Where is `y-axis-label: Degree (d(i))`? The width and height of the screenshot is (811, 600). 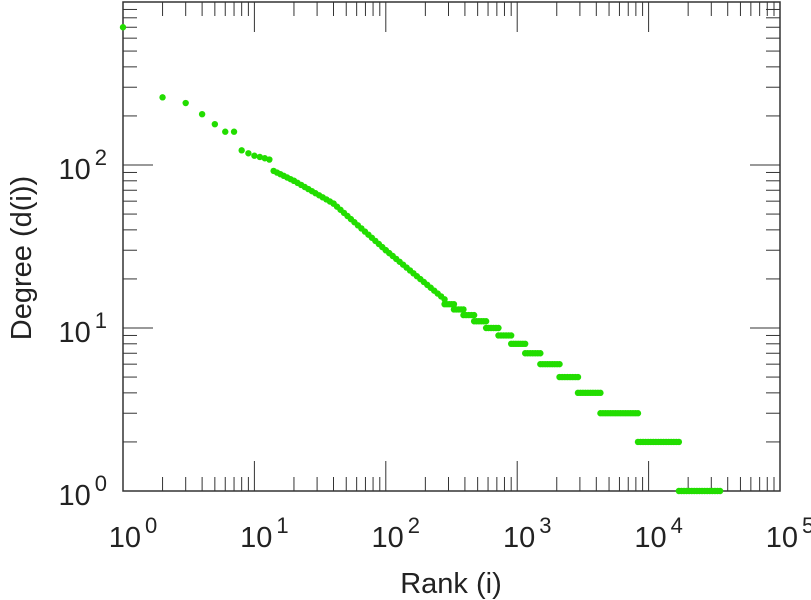 y-axis-label: Degree (d(i)) is located at coordinates (22, 258).